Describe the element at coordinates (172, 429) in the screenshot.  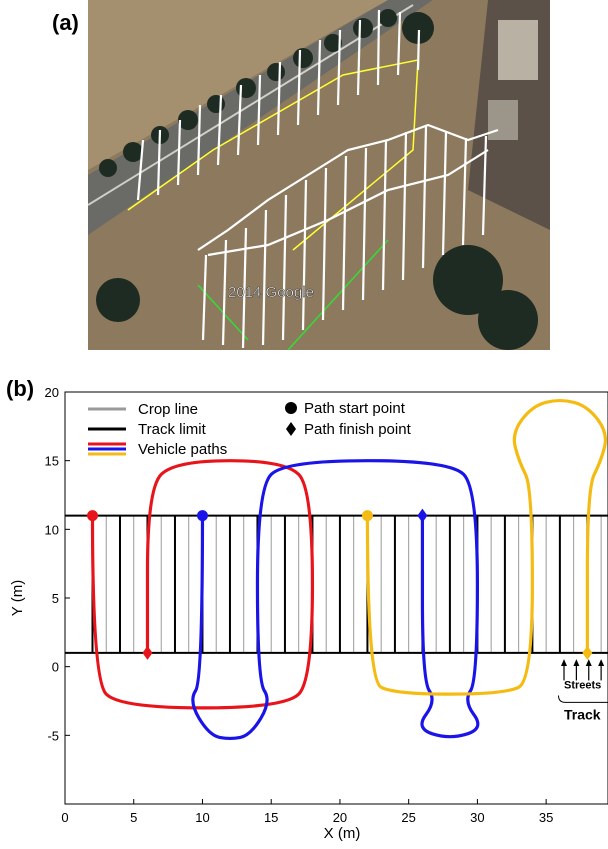
I see `legend-label: Track limit` at that location.